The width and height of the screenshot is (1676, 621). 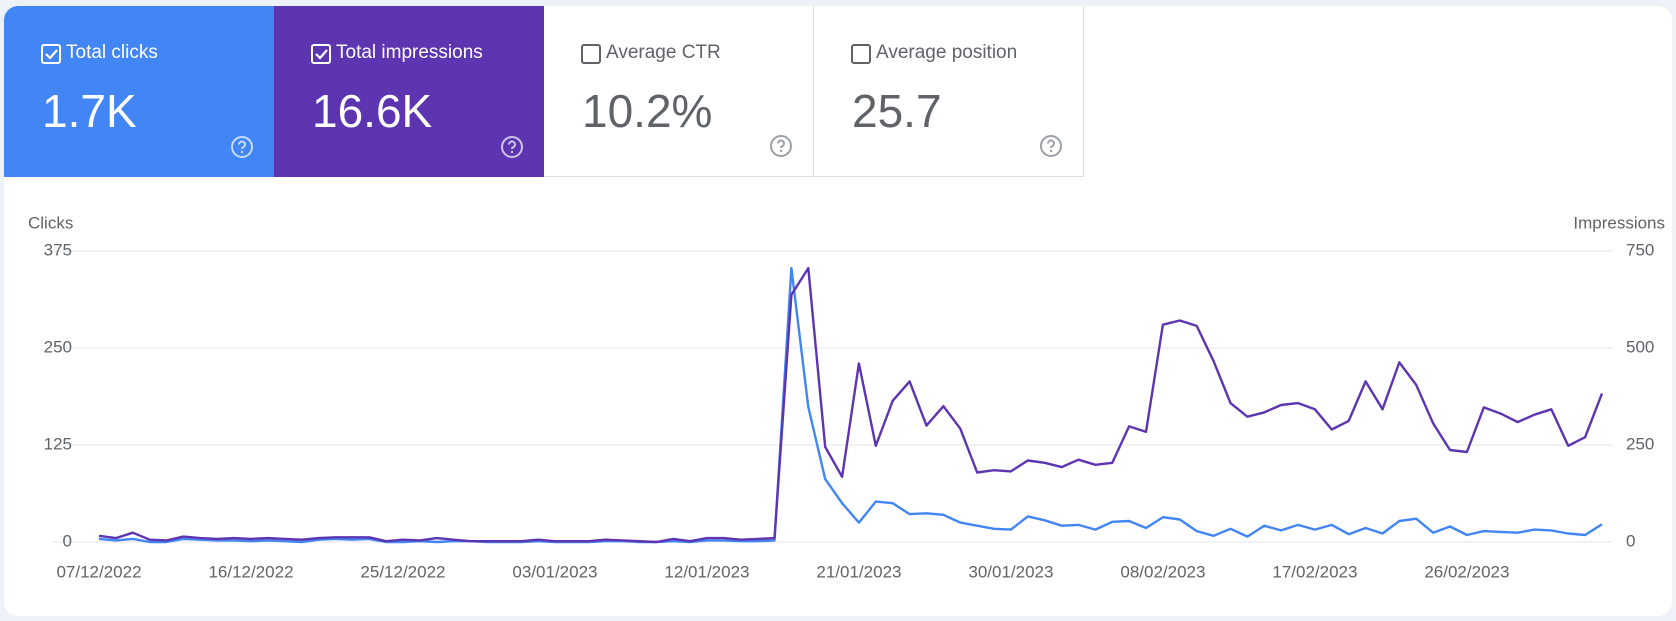 What do you see at coordinates (1640, 346) in the screenshot?
I see `y2-tick-label: 500` at bounding box center [1640, 346].